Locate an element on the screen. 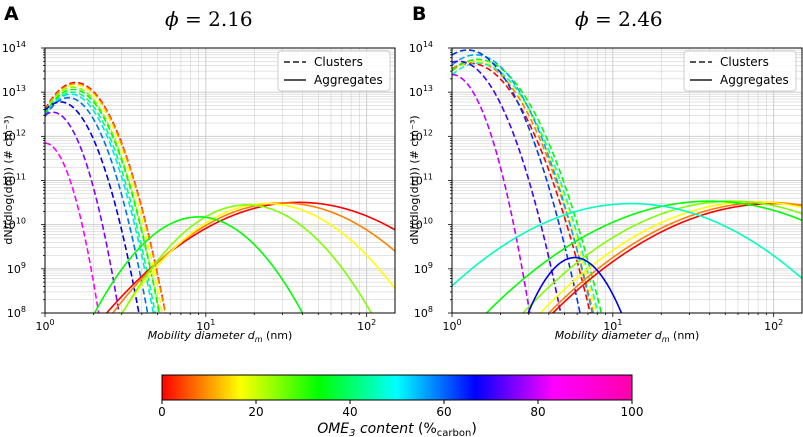 This screenshot has height=437, width=803. panel-a-title: ϕ = 2.16 is located at coordinates (209, 19).